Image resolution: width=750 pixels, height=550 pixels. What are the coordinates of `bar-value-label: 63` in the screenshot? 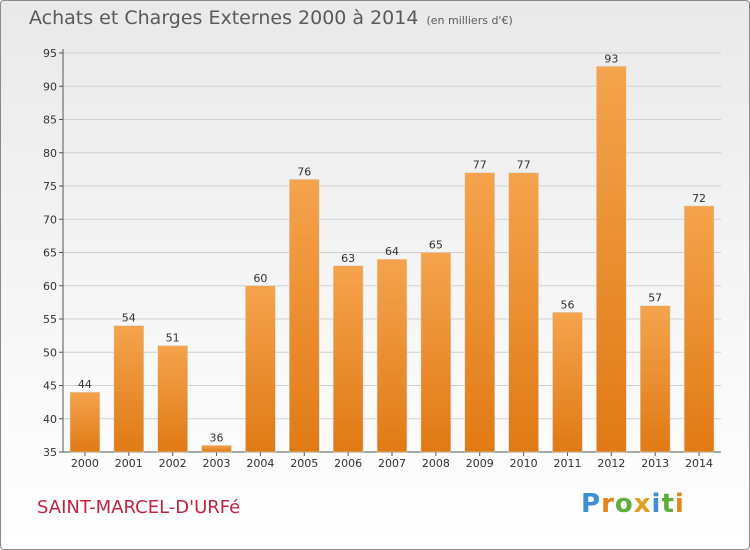 It's located at (348, 258).